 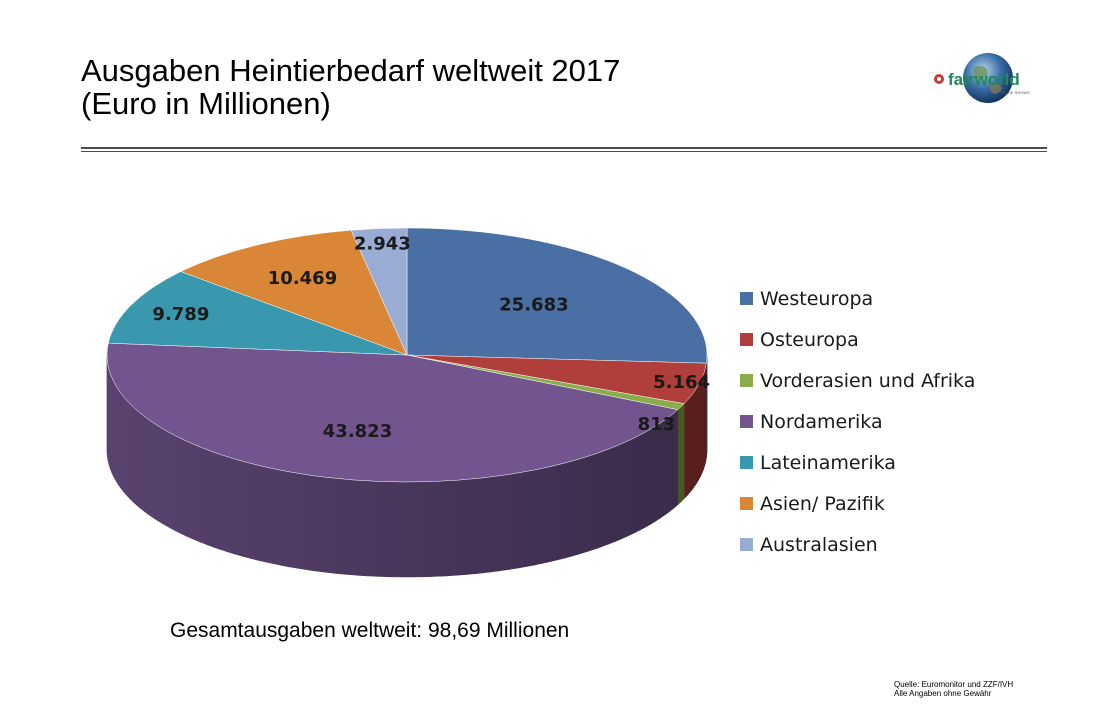 I want to click on title-line-1: Ausgaben Heintierbedarf weltweit 2017, so click(x=351, y=70).